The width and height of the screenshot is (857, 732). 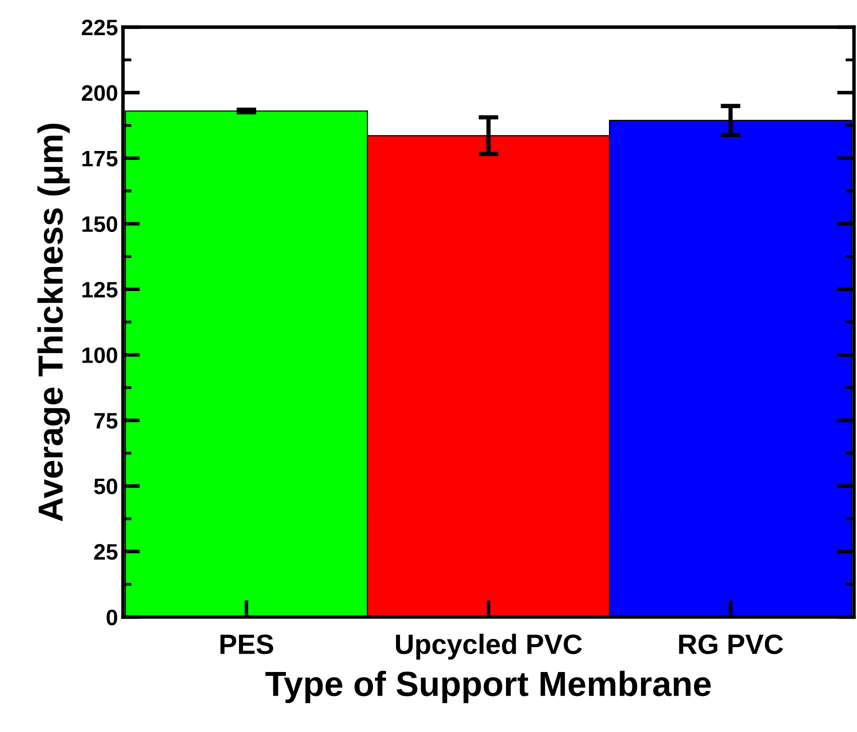 What do you see at coordinates (106, 552) in the screenshot?
I see `y-tick-label: 25` at bounding box center [106, 552].